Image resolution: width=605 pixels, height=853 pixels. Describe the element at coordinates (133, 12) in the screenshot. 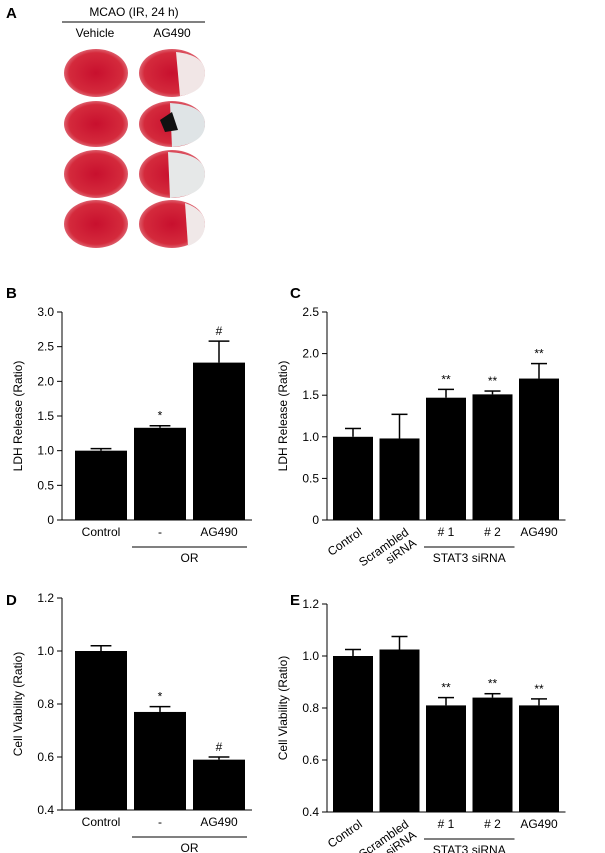

I see `panel-title: MCAO (IR, 24 h)` at that location.